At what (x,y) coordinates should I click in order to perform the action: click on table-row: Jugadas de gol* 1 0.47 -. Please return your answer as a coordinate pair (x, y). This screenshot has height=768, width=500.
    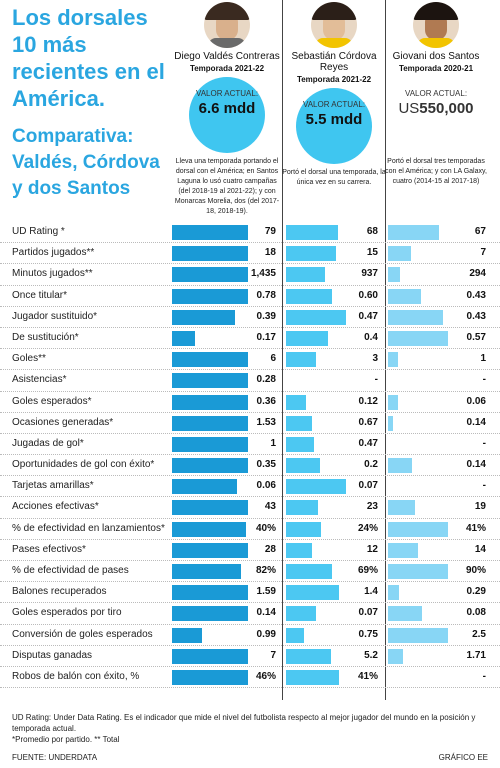
    Looking at the image, I should click on (250, 445).